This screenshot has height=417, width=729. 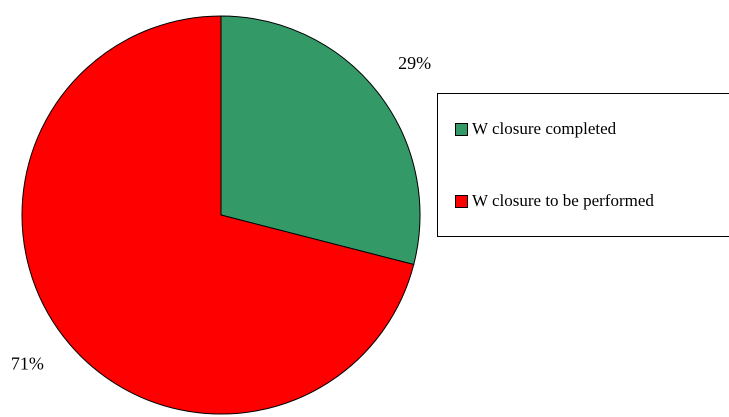 What do you see at coordinates (563, 200) in the screenshot?
I see `legend-label: W closure to be performed` at bounding box center [563, 200].